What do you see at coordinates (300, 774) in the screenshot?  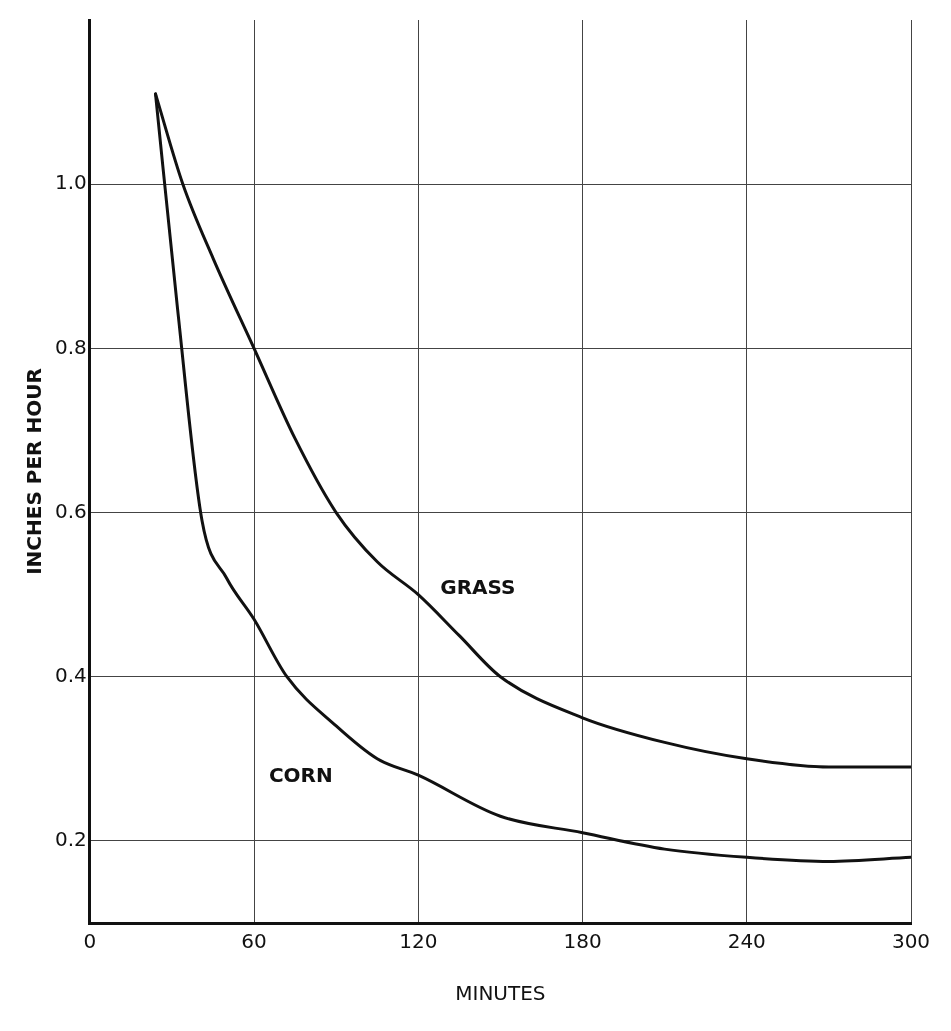 I see `series-label: CORN` at bounding box center [300, 774].